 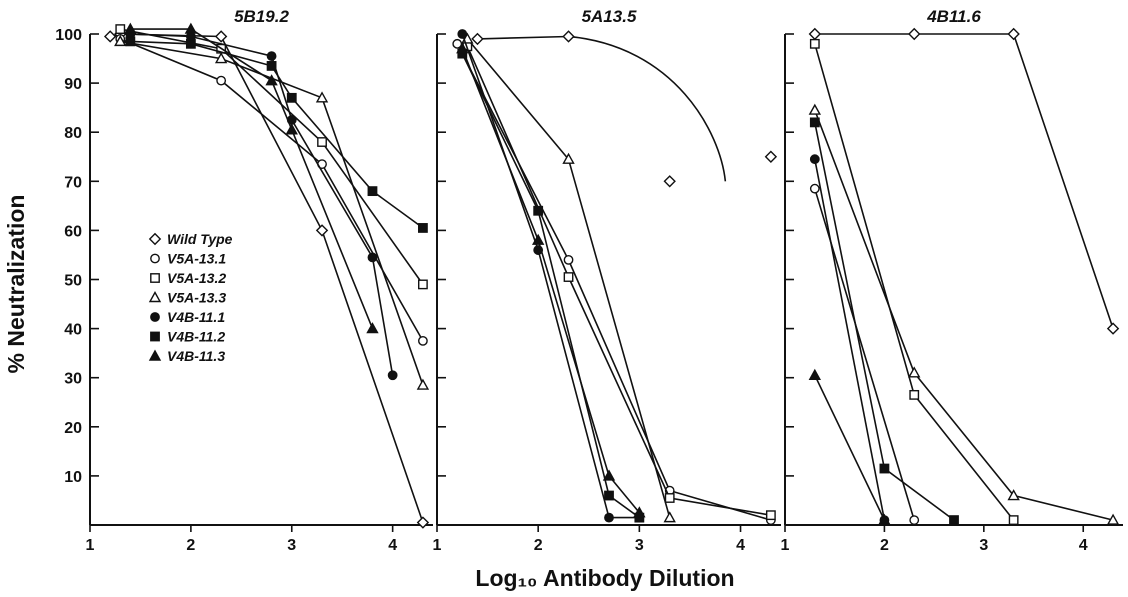 I want to click on legend-item-v5a-13-3: V5A-13.3, so click(x=187, y=298).